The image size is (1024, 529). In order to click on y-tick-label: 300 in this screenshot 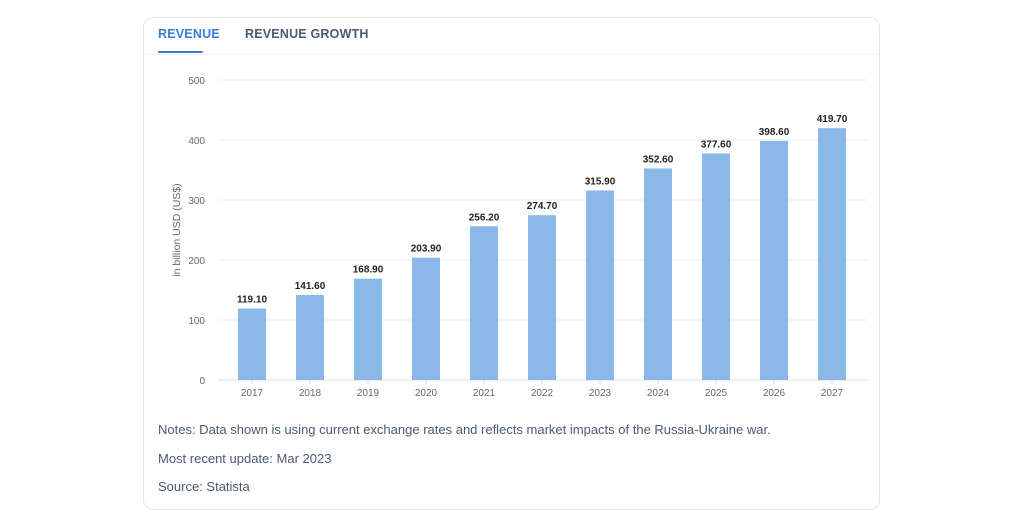, I will do `click(196, 201)`.